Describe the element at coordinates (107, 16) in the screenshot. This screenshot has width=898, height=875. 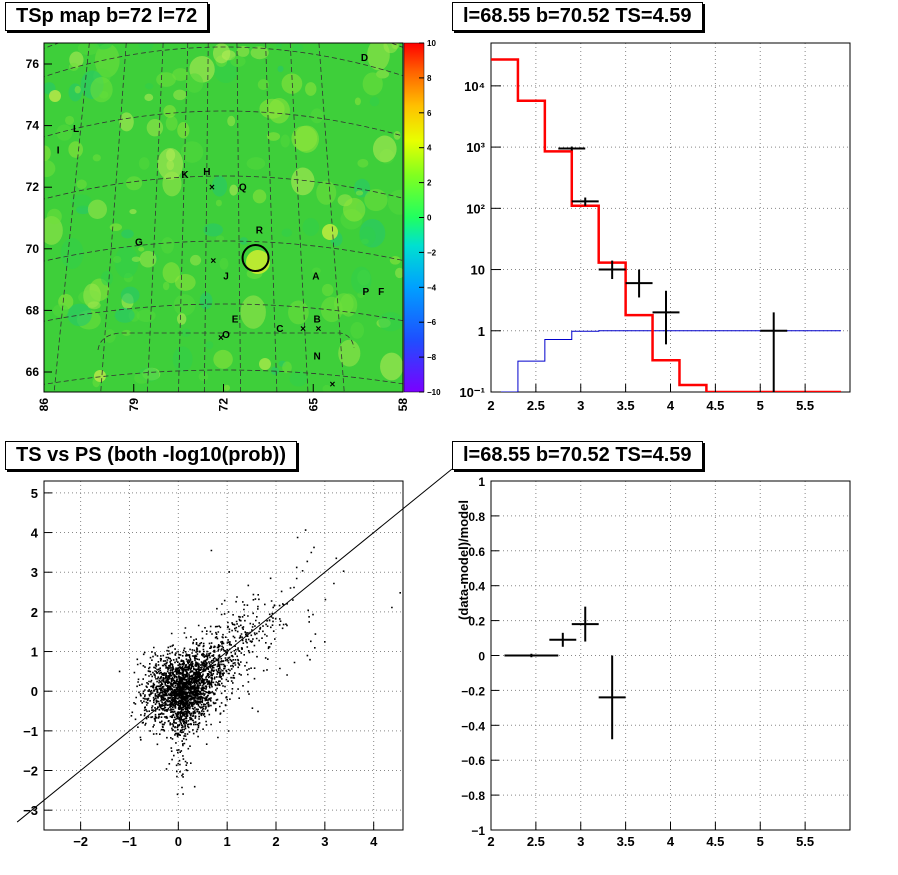
I see `tsmap-title: TSp map b=72 l=72` at that location.